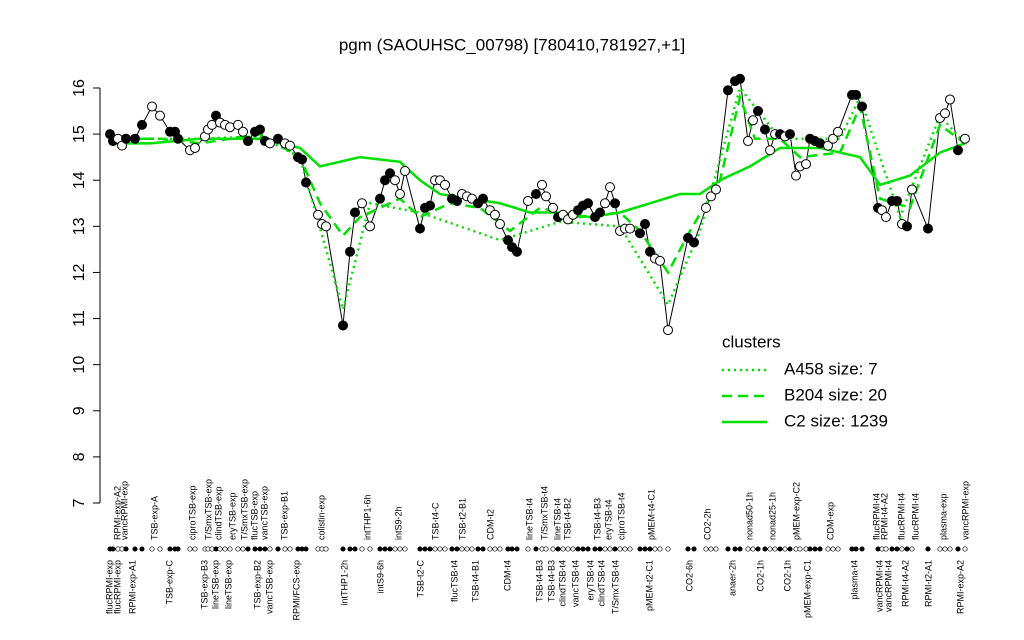 Image resolution: width=1024 pixels, height=640 pixels. What do you see at coordinates (79, 180) in the screenshot?
I see `y-tick-label: 14` at bounding box center [79, 180].